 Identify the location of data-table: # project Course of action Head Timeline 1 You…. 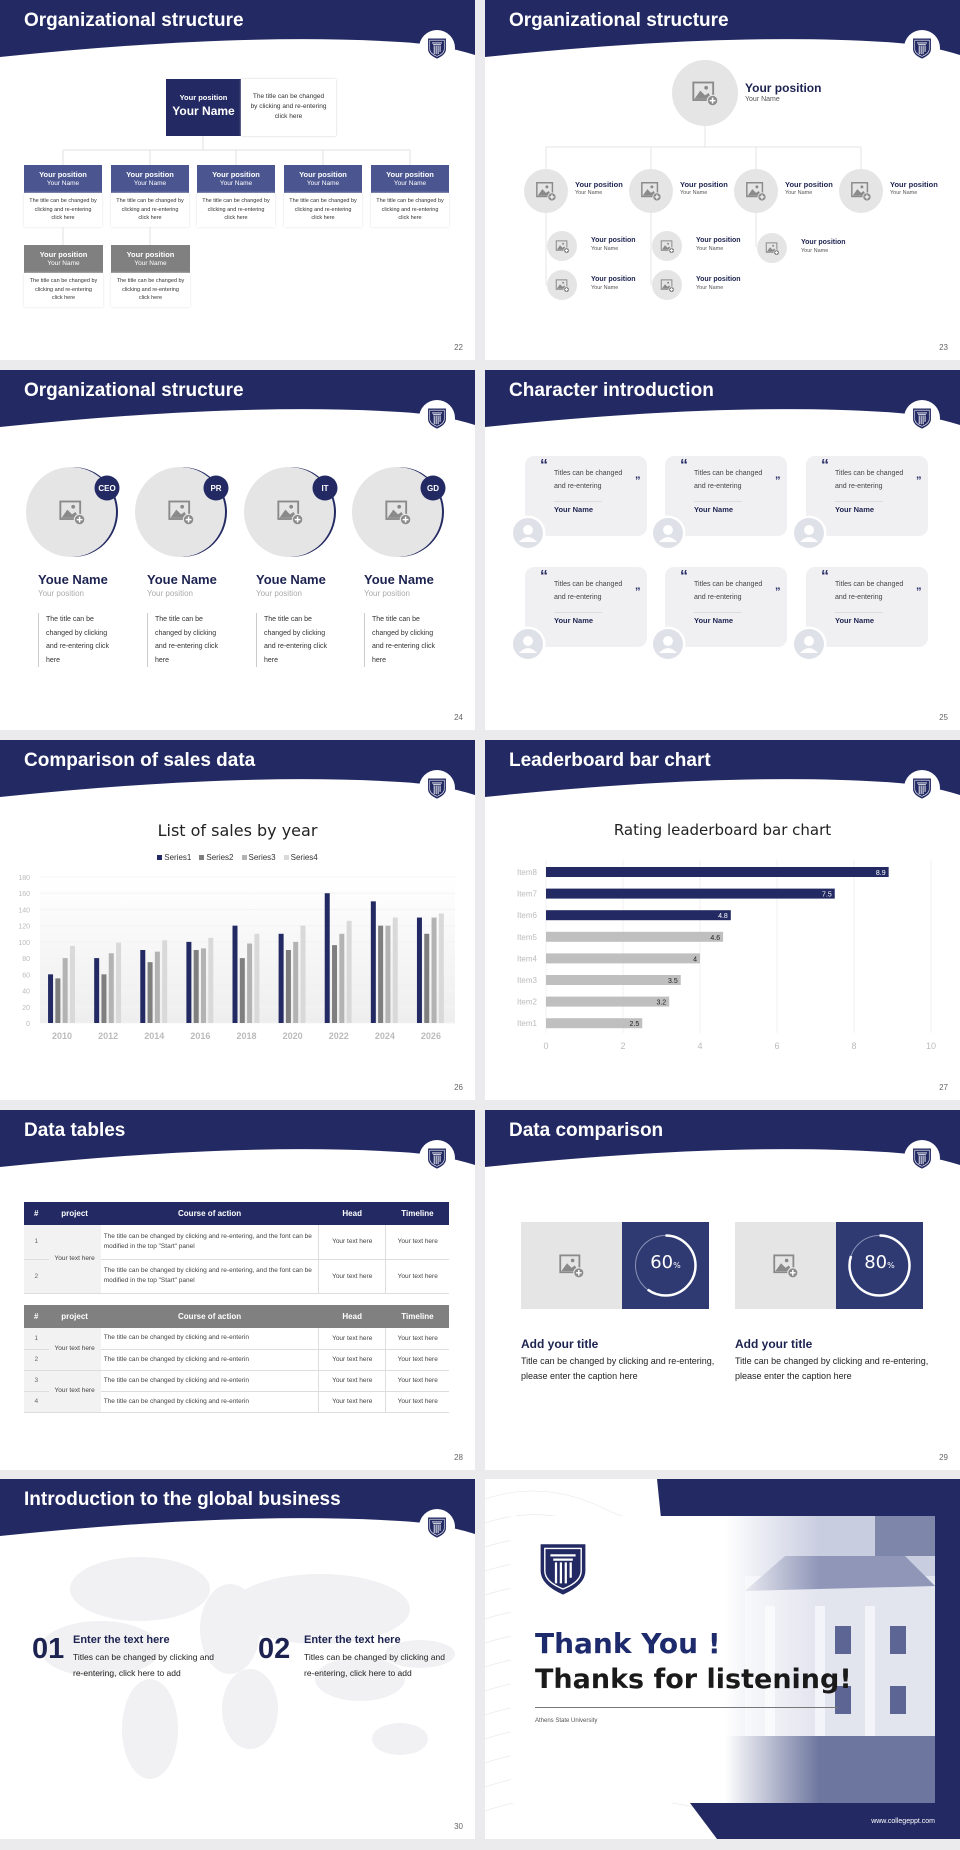
(236, 1248).